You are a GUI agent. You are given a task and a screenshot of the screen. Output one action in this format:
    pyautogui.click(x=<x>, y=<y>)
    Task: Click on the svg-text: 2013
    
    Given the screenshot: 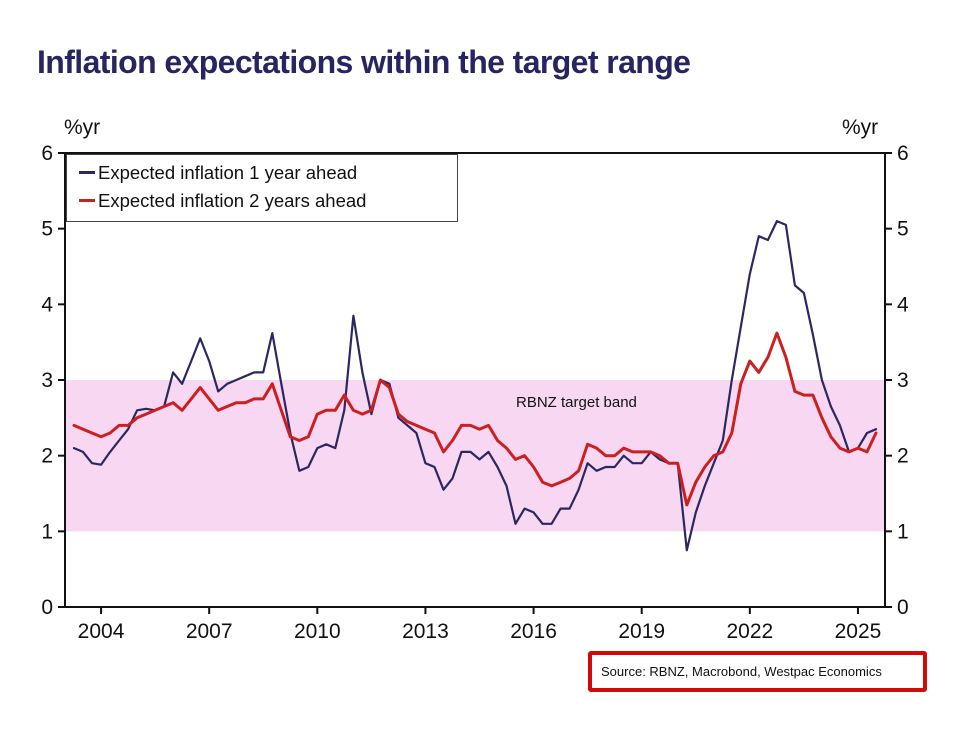 What is the action you would take?
    pyautogui.click(x=425, y=631)
    